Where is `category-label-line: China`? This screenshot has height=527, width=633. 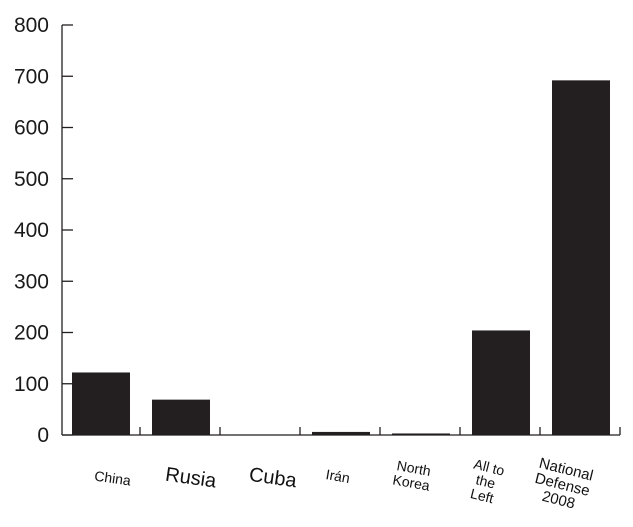
category-label-line: China is located at coordinates (112, 478).